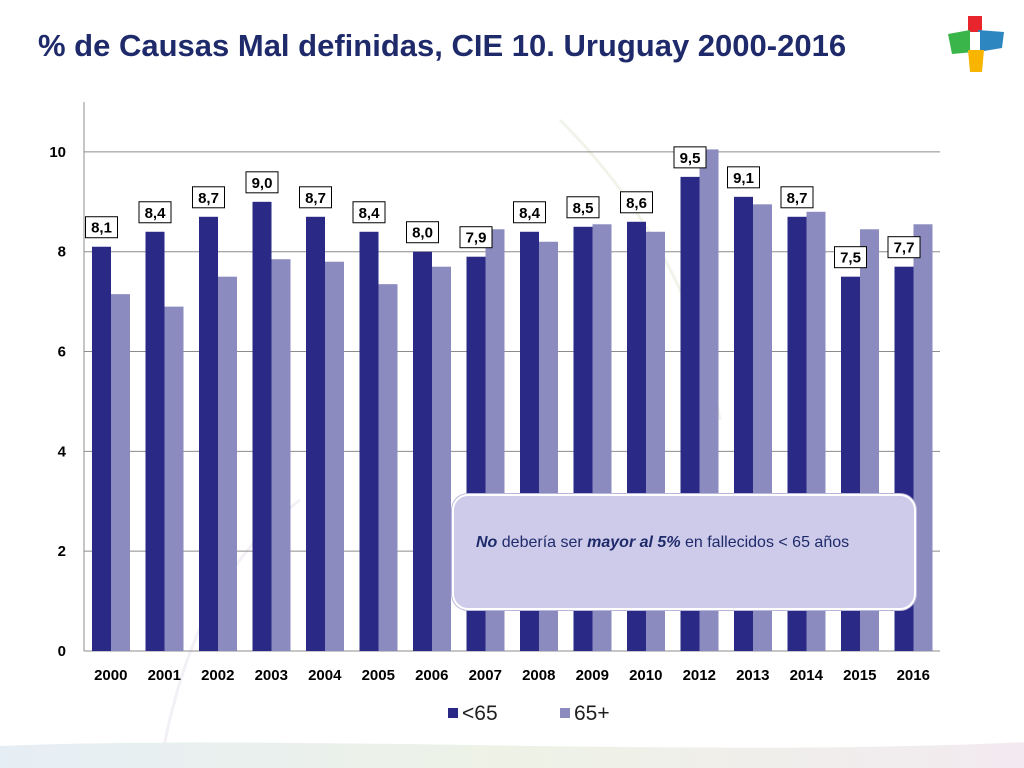 The image size is (1024, 768). I want to click on data-label: 7,7, so click(904, 247).